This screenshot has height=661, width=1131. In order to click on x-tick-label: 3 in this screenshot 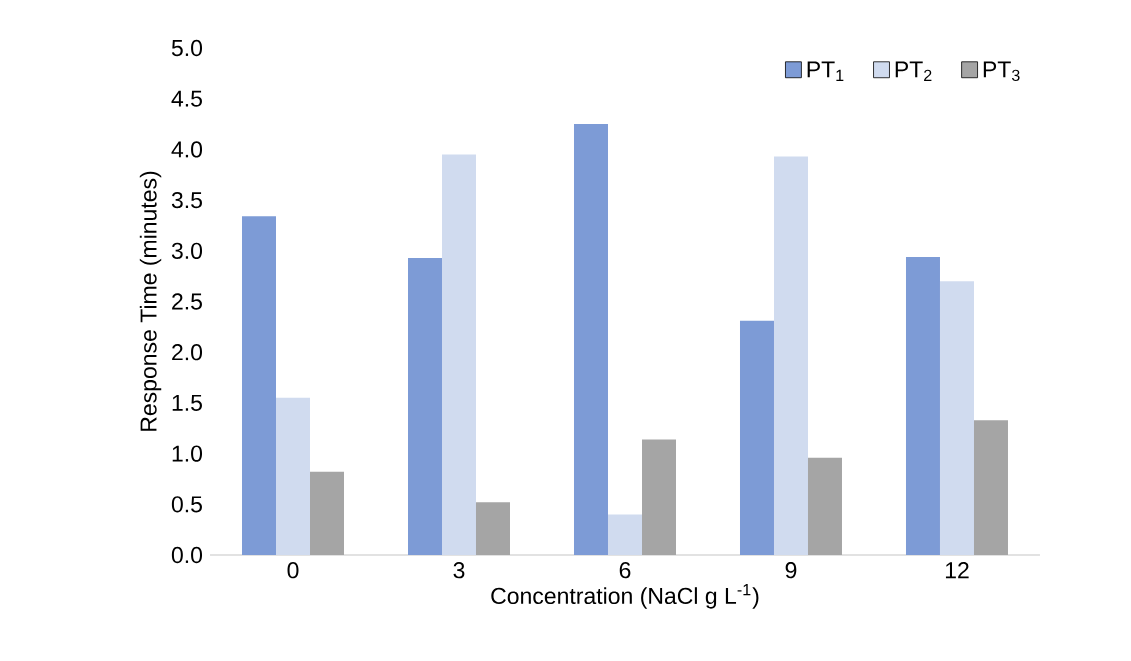, I will do `click(459, 570)`.